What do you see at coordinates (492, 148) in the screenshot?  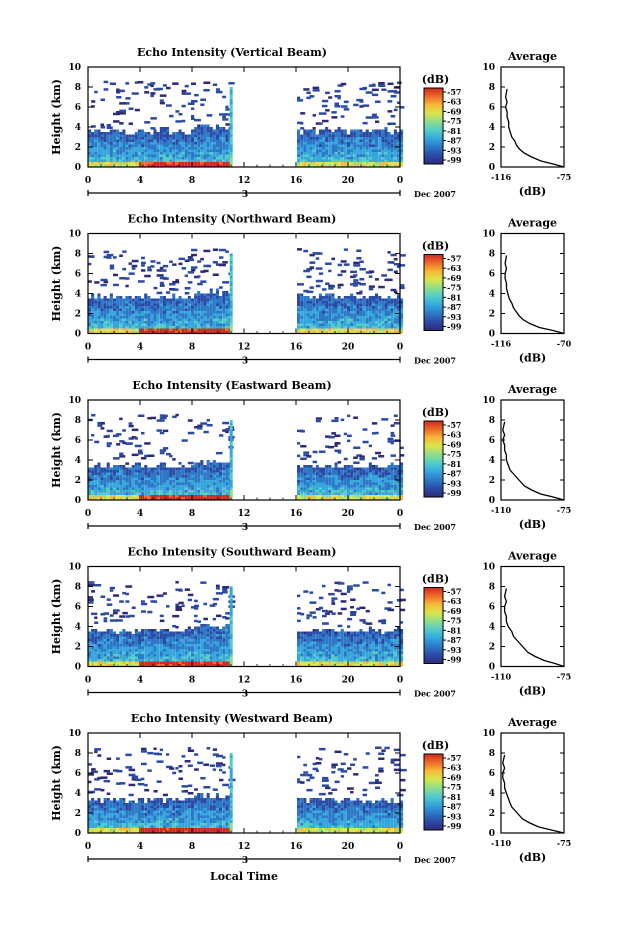 I see `average-y-tick-label: 2` at bounding box center [492, 148].